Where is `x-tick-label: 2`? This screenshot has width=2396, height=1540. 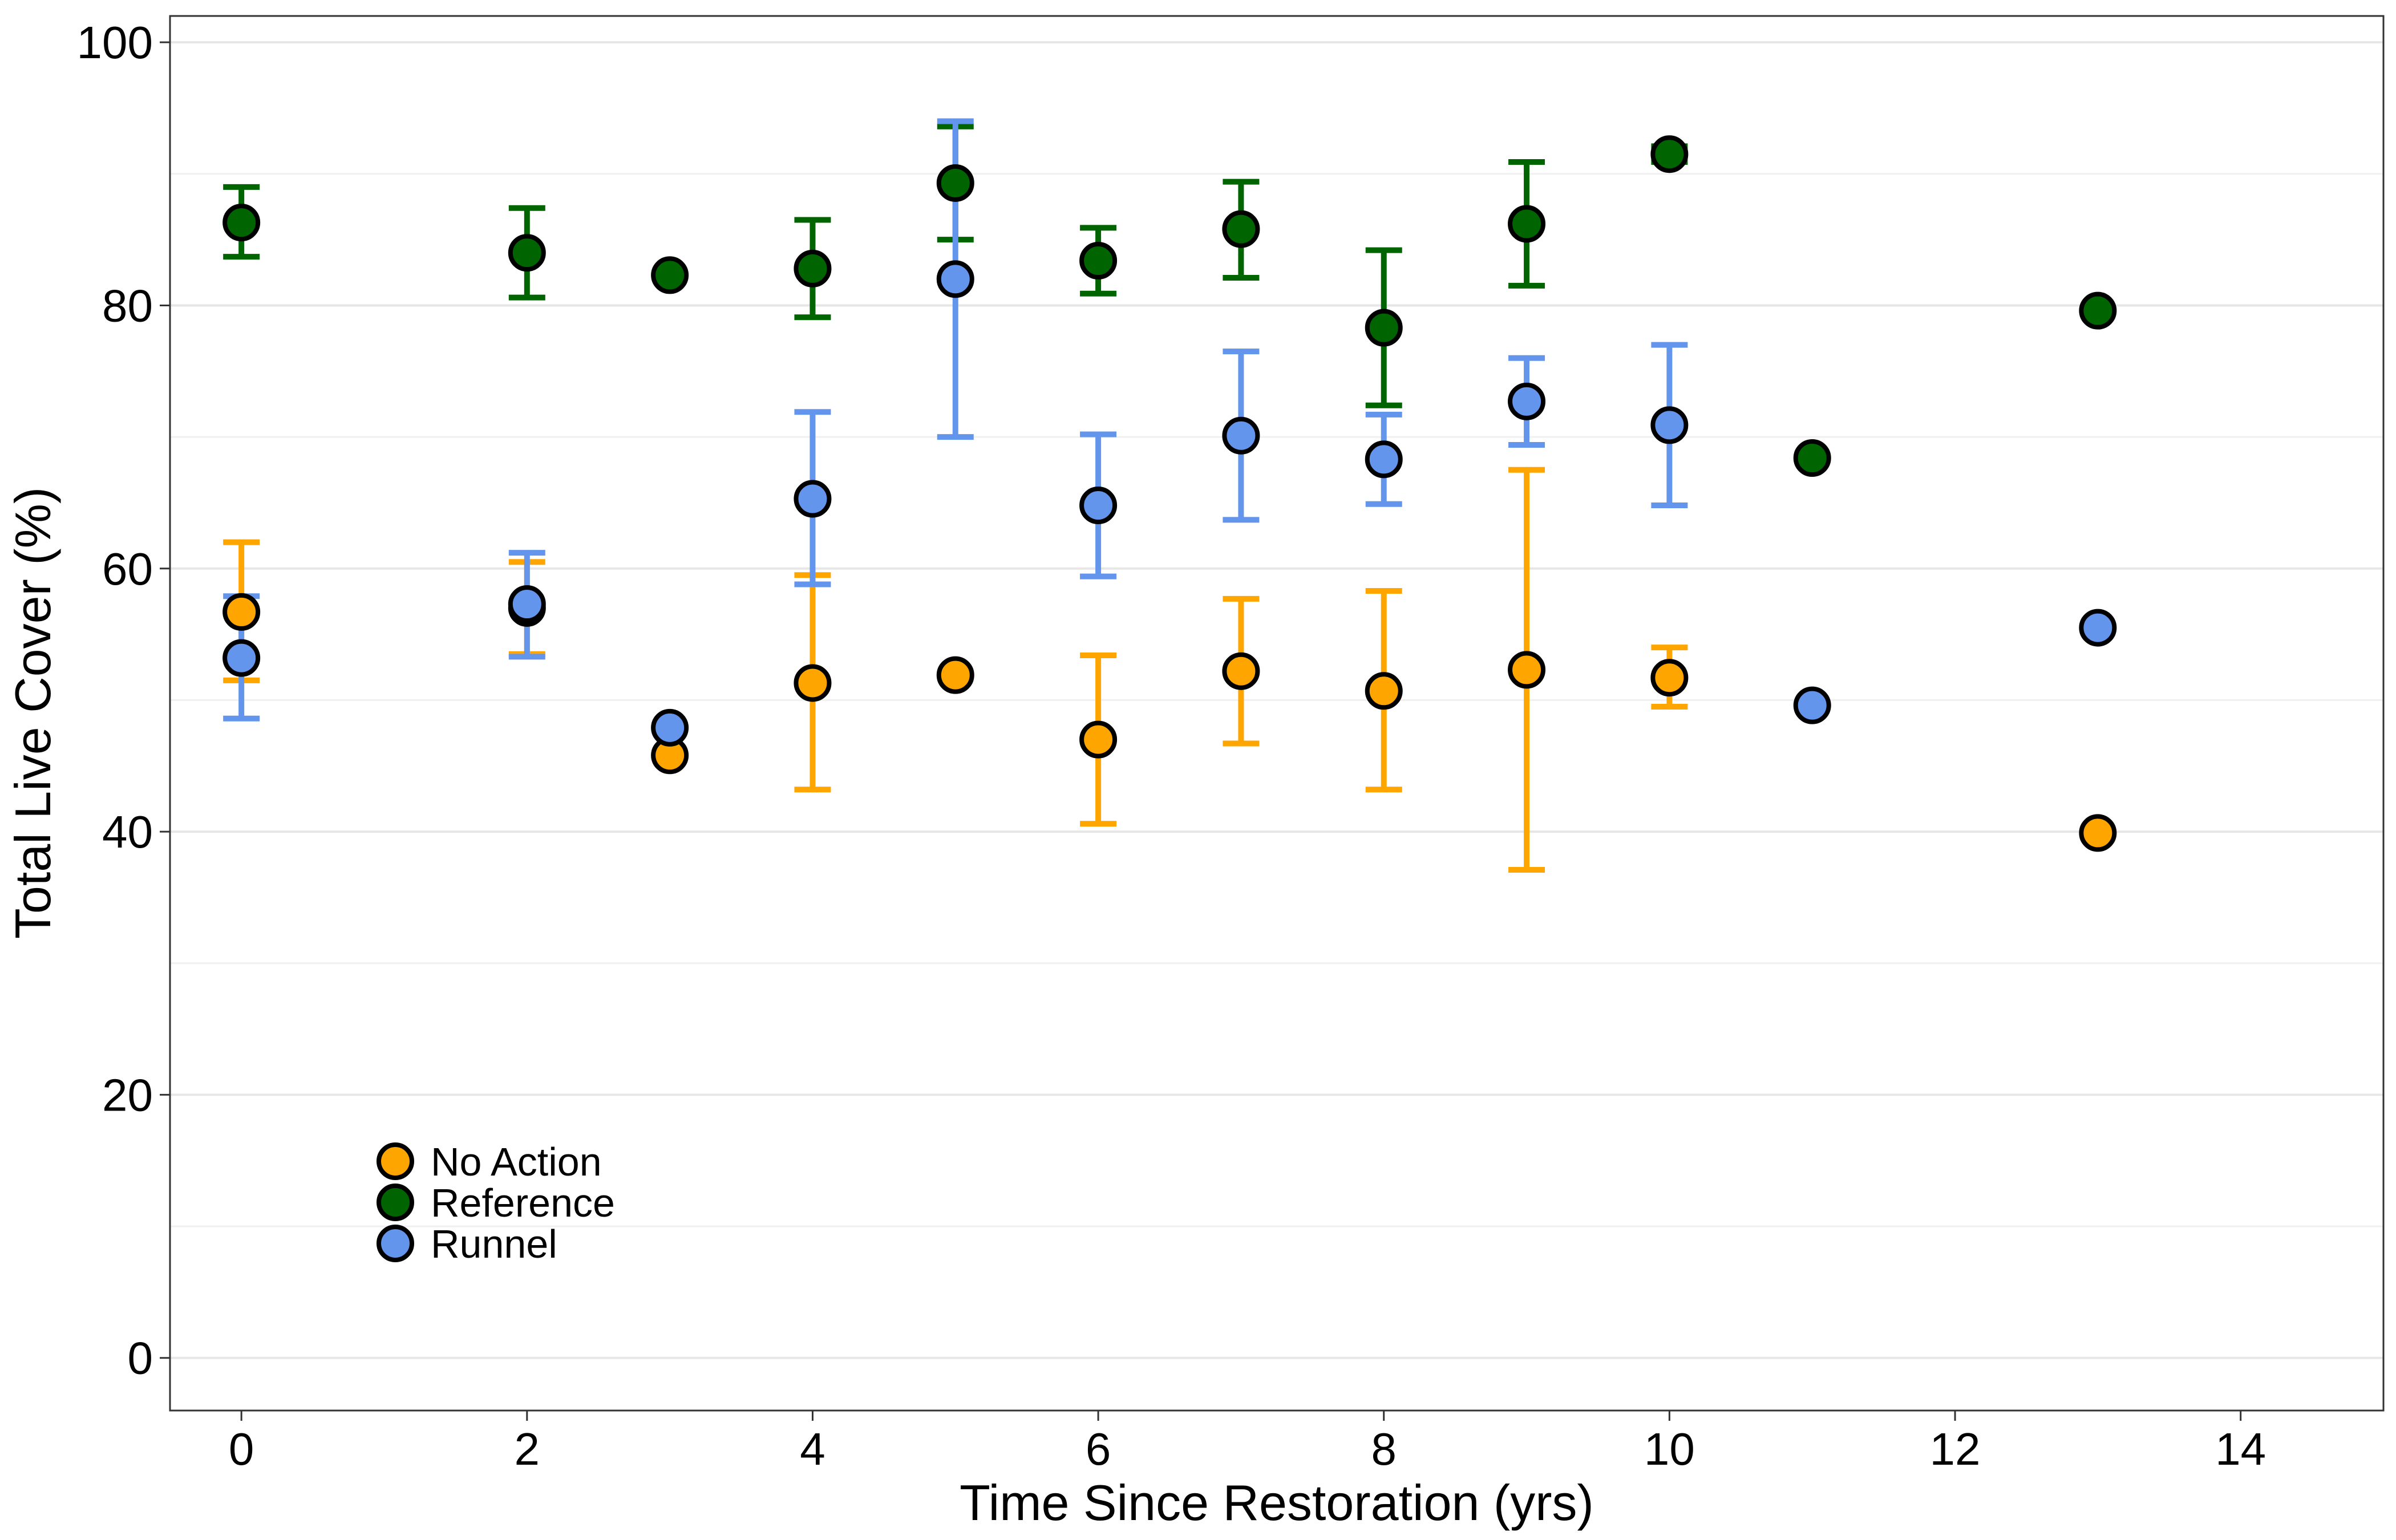
x-tick-label: 2 is located at coordinates (527, 1449).